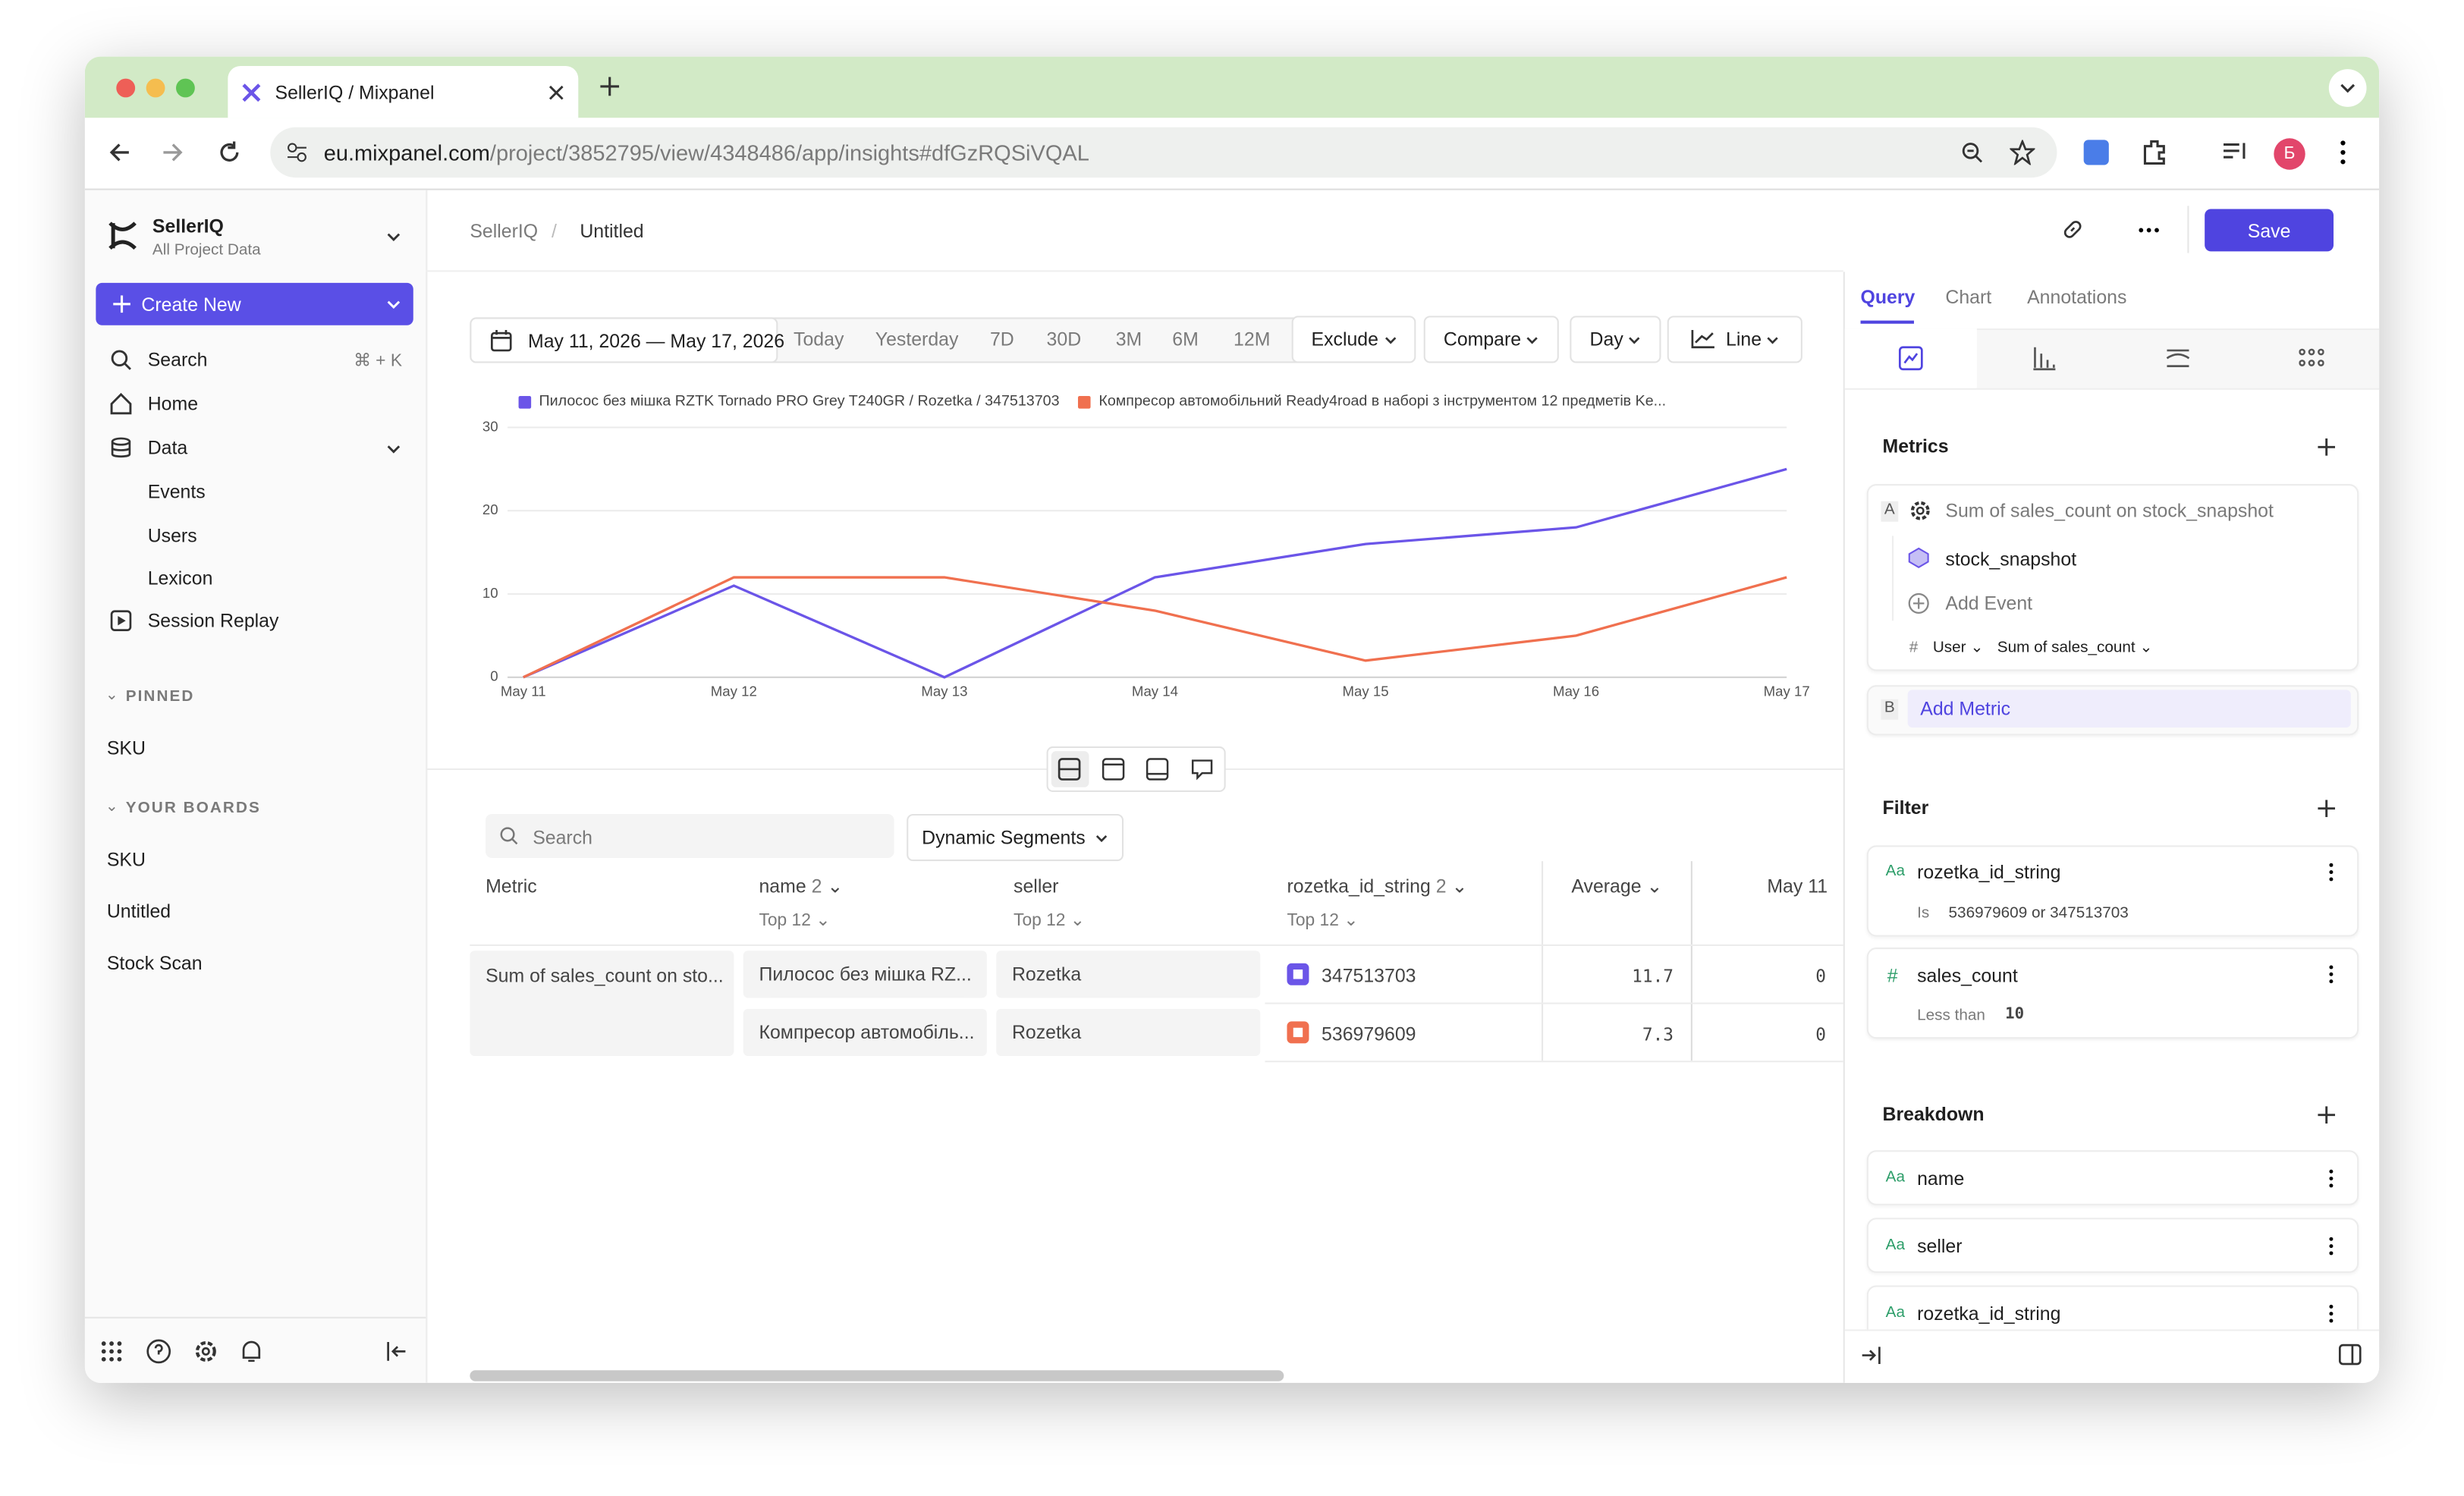  Describe the element at coordinates (254, 303) in the screenshot. I see `create-new: Create New` at that location.